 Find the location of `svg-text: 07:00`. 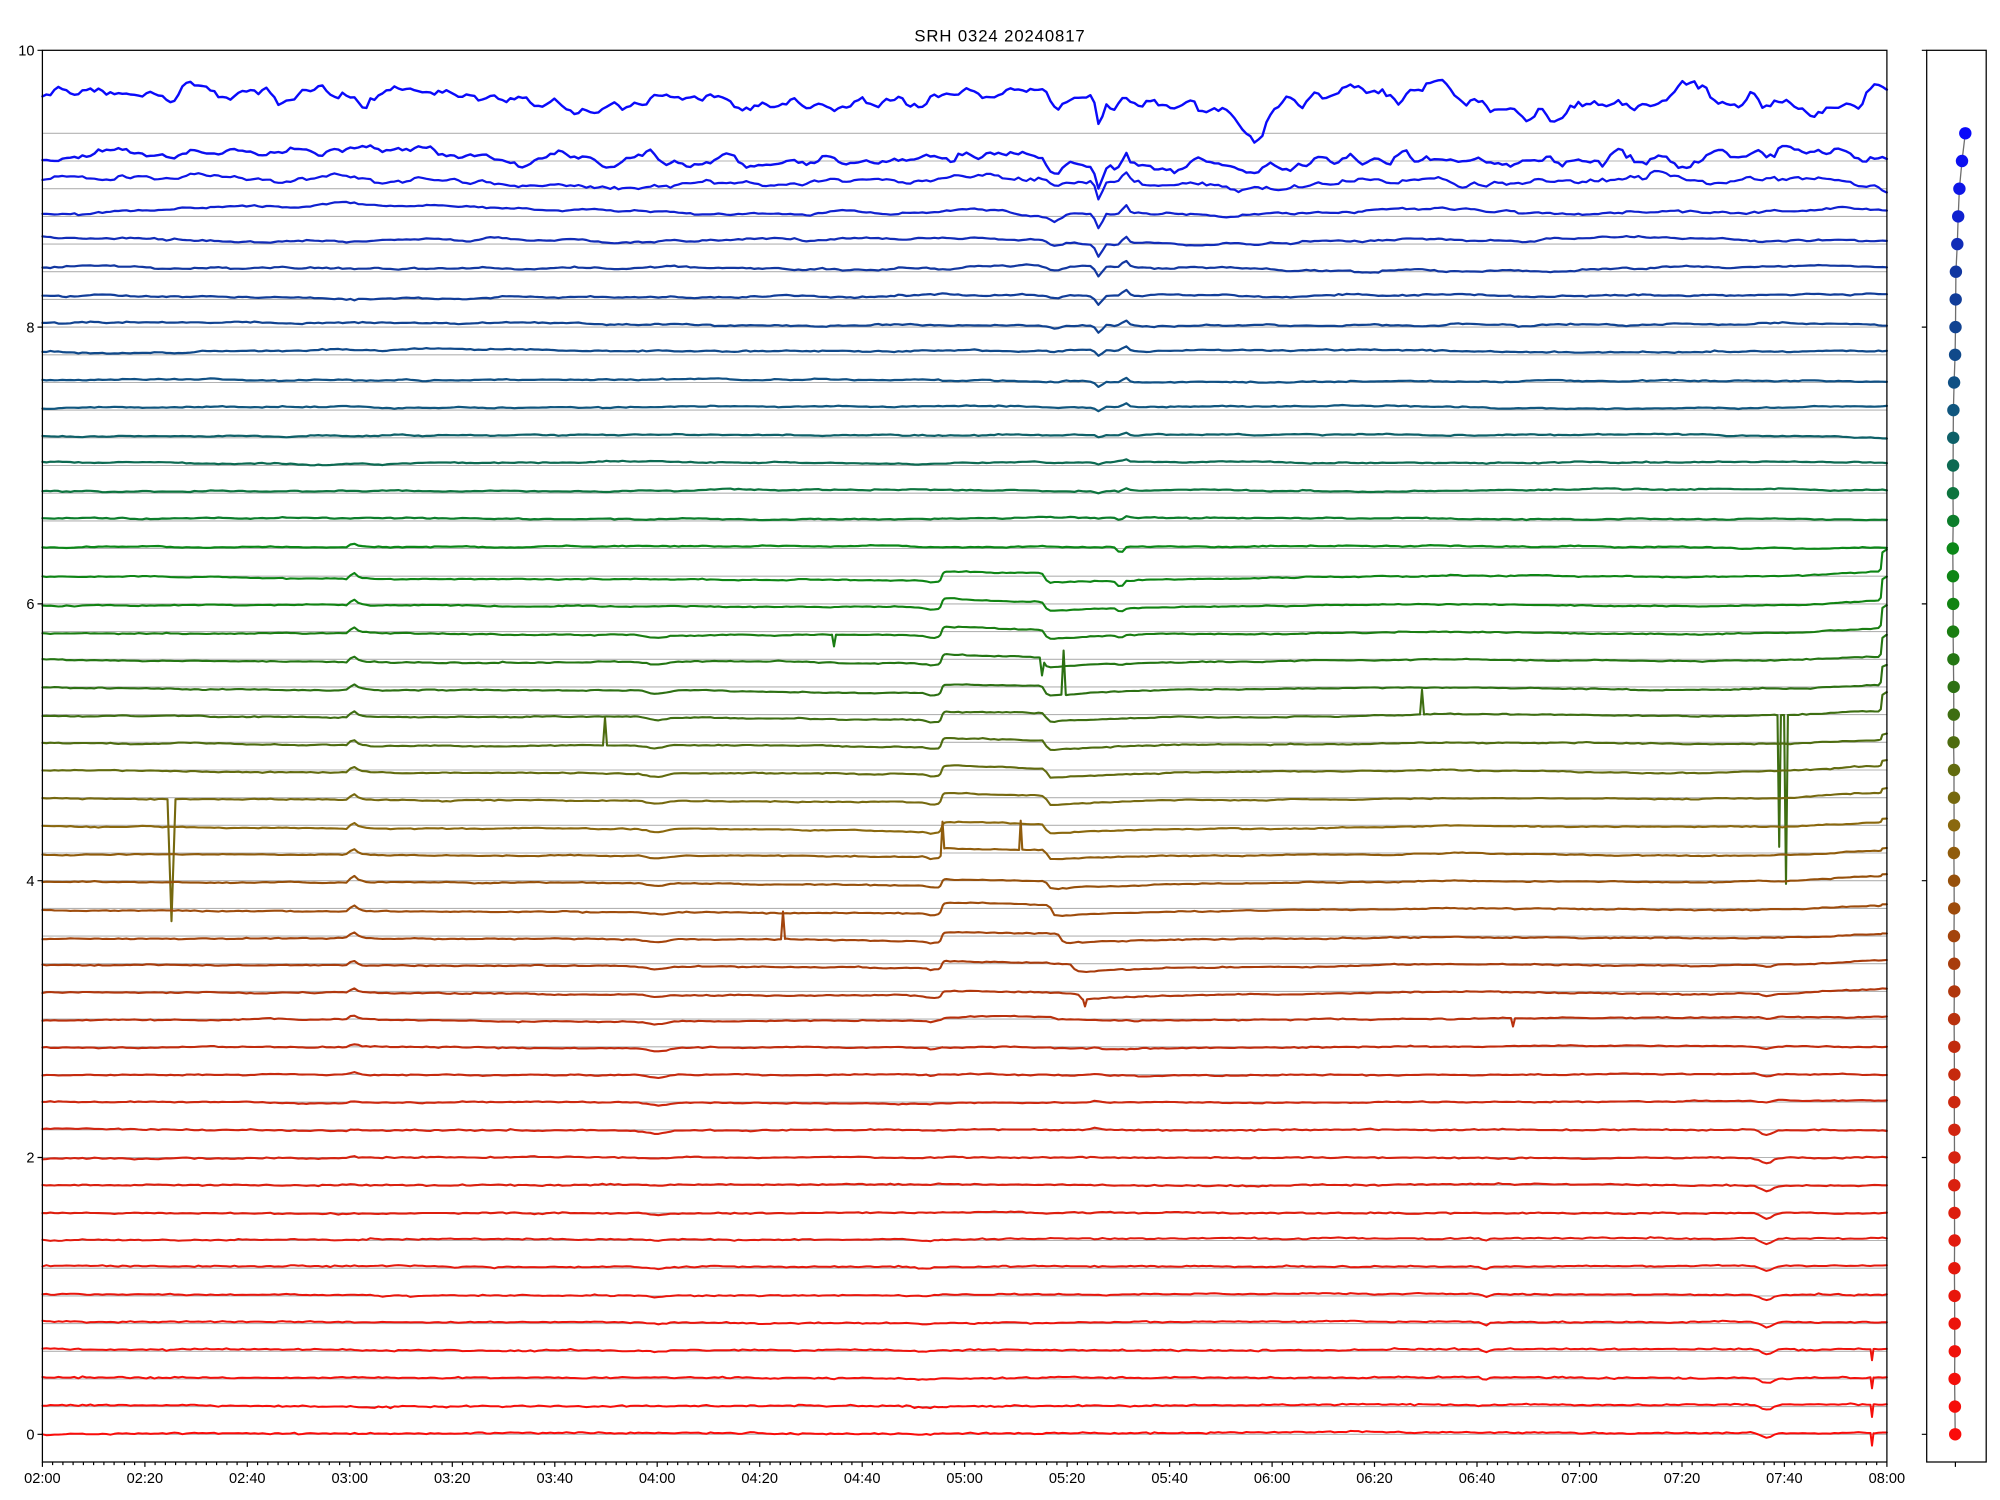

svg-text: 07:00 is located at coordinates (1579, 1479).